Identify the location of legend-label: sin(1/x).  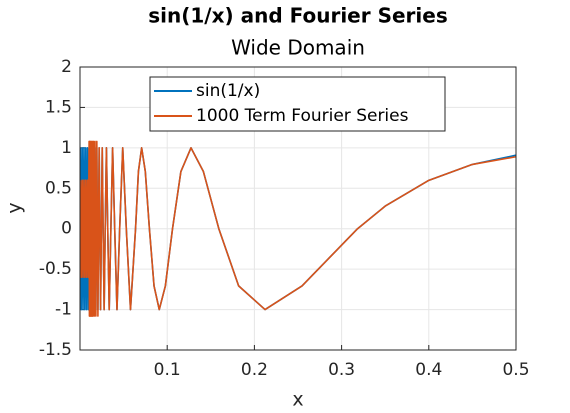
(228, 91).